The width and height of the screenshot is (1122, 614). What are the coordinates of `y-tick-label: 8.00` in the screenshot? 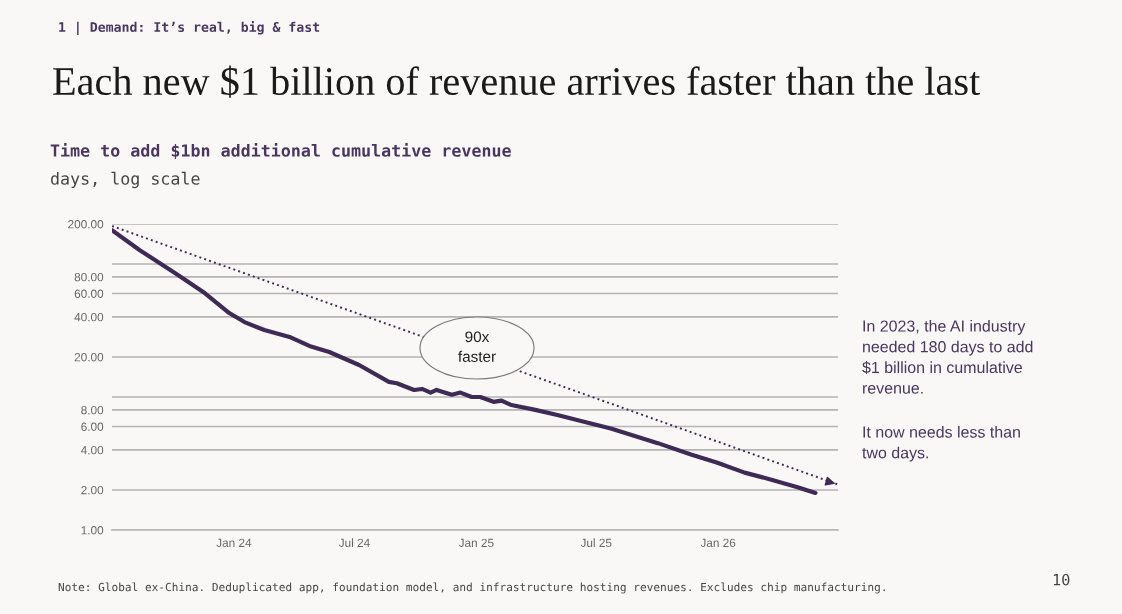 It's located at (92, 410).